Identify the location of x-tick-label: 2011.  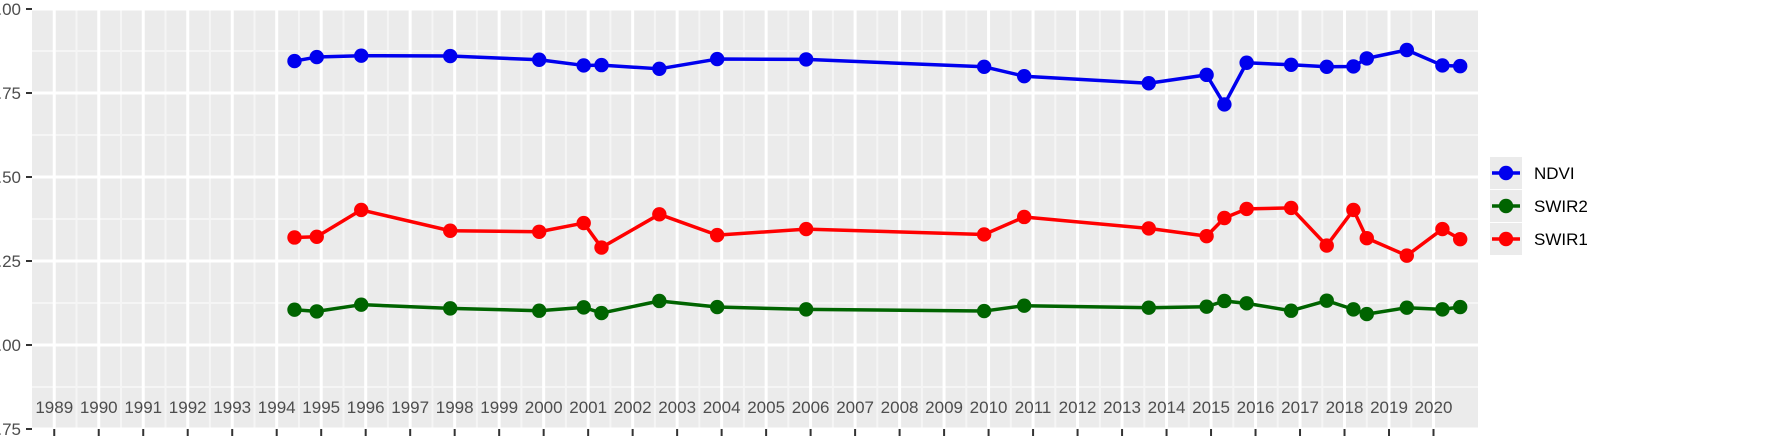
(1033, 407).